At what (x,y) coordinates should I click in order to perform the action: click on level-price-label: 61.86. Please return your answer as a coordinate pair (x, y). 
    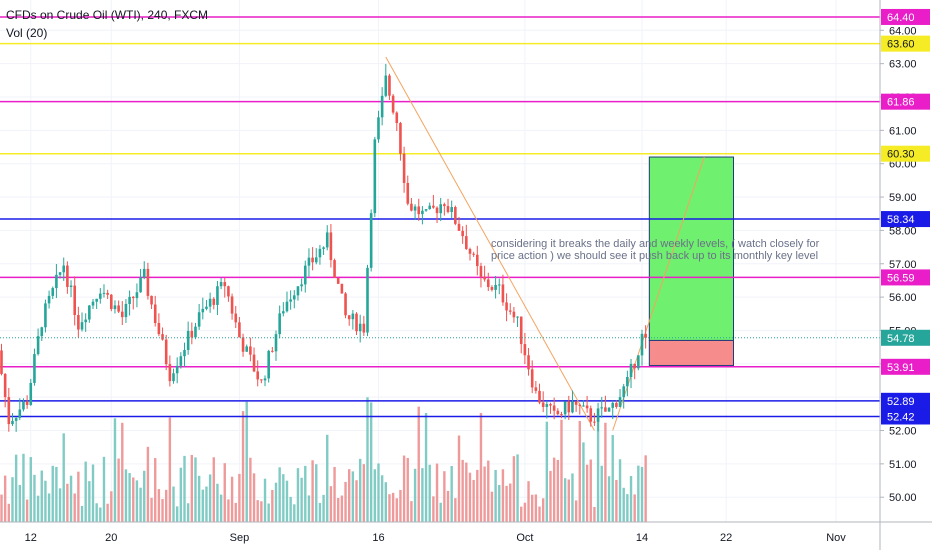
    Looking at the image, I should click on (901, 103).